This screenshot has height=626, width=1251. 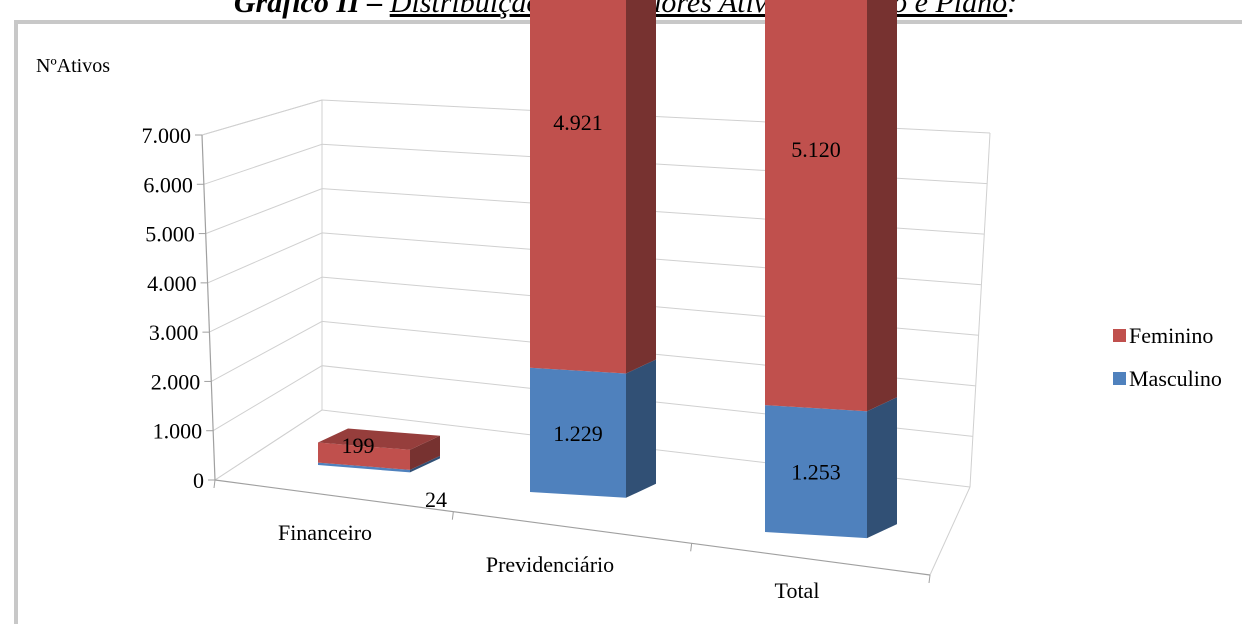 I want to click on x-tick-label: Total, so click(x=797, y=590).